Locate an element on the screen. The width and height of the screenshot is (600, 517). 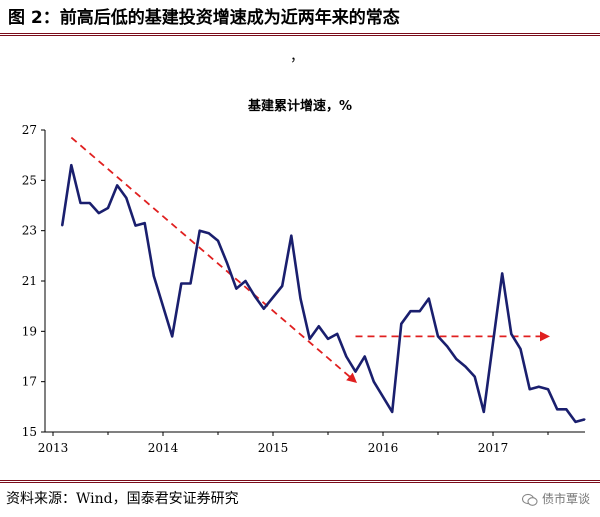
y-tick-label: 19 is located at coordinates (29, 331).